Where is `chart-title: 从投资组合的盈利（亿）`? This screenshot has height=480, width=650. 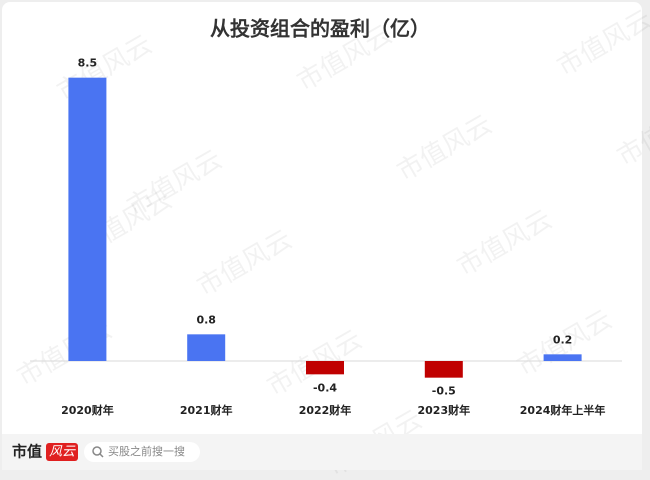
chart-title: 从投资组合的盈利（亿） is located at coordinates (320, 29).